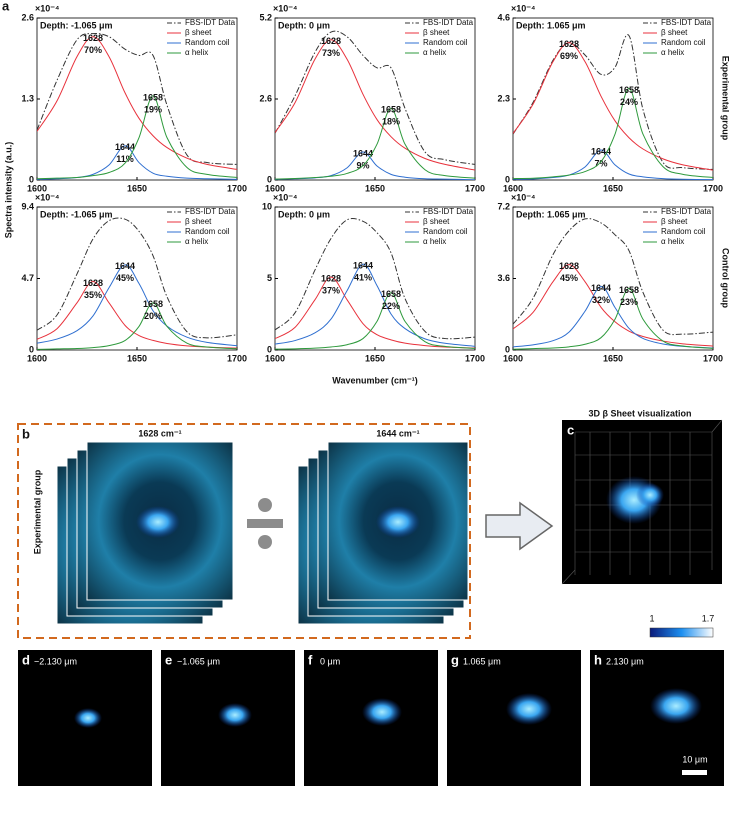 The image size is (731, 814). I want to click on share-label: 70%, so click(93, 50).